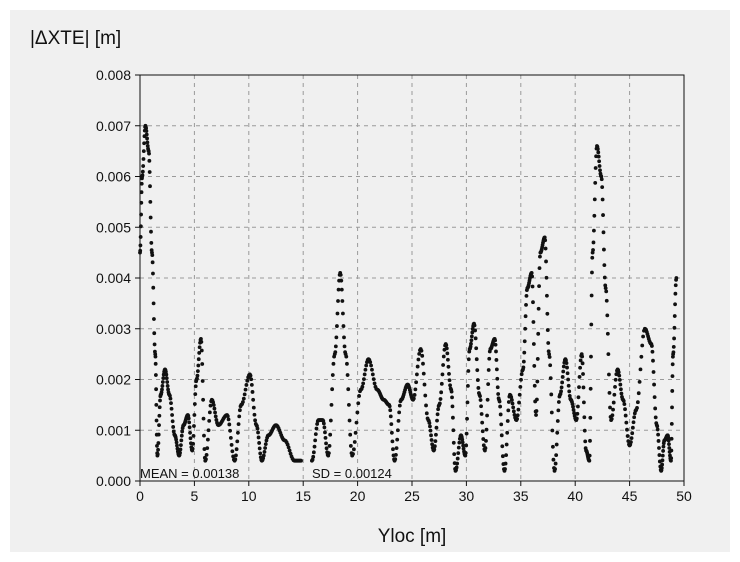 This screenshot has height=562, width=740. What do you see at coordinates (113, 177) in the screenshot?
I see `y-tick-label: 0.006` at bounding box center [113, 177].